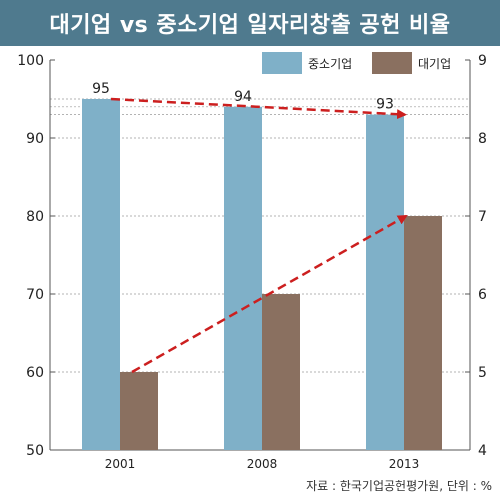 The image size is (500, 500). I want to click on bar-large-2008, so click(281, 372).